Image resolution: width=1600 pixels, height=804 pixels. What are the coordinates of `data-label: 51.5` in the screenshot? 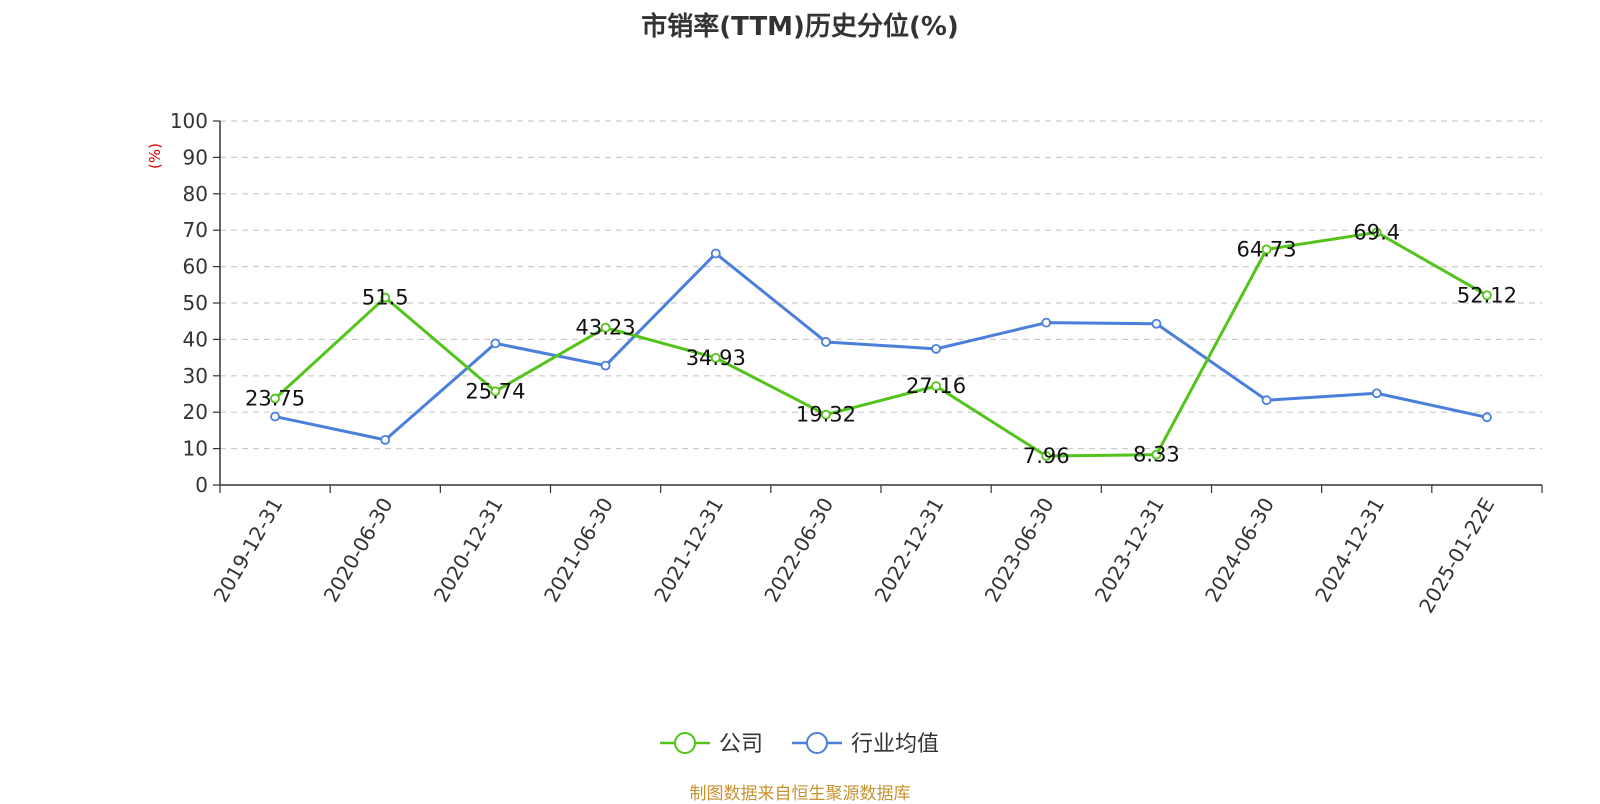 It's located at (385, 298).